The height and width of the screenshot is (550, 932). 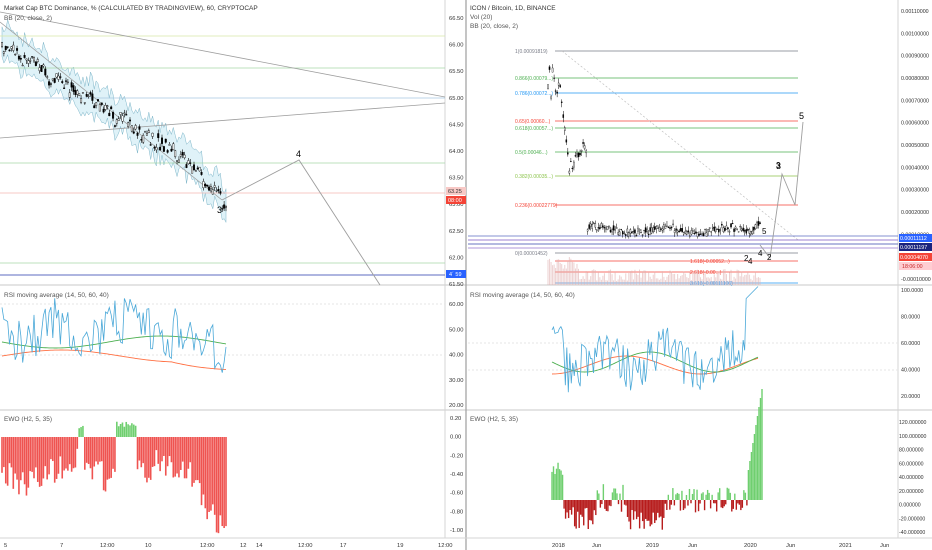 I want to click on right-price-tick: 0.00050000, so click(x=915, y=146).